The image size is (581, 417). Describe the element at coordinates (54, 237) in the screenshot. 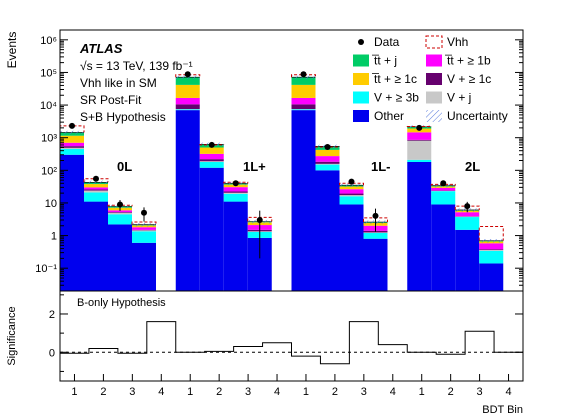

I see `y-tick-label: 1` at that location.